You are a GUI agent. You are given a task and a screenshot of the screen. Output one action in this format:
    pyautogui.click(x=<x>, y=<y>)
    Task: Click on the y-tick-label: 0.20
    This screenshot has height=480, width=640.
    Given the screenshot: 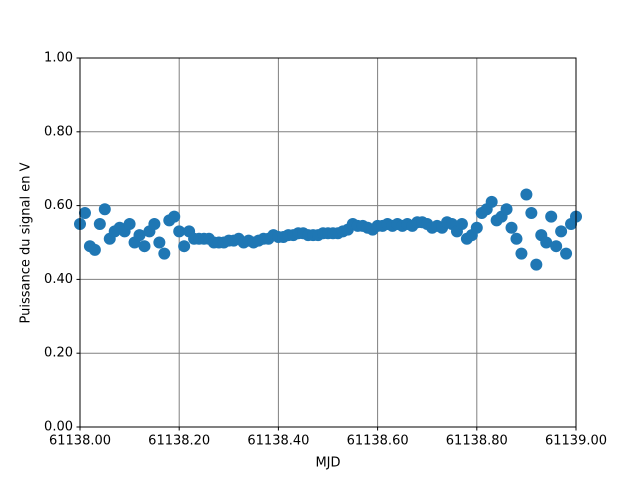 What is the action you would take?
    pyautogui.click(x=58, y=353)
    